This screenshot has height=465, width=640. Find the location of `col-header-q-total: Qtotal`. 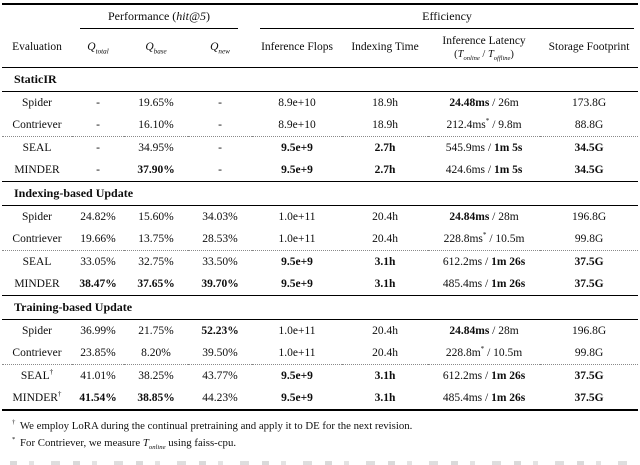

col-header-q-total: Qtotal is located at coordinates (98, 48).